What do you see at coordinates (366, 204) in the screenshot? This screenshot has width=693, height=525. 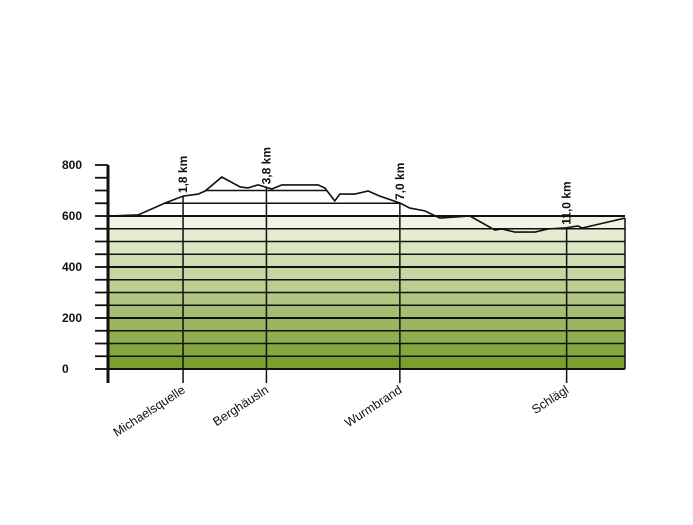 I see `profile-line` at bounding box center [366, 204].